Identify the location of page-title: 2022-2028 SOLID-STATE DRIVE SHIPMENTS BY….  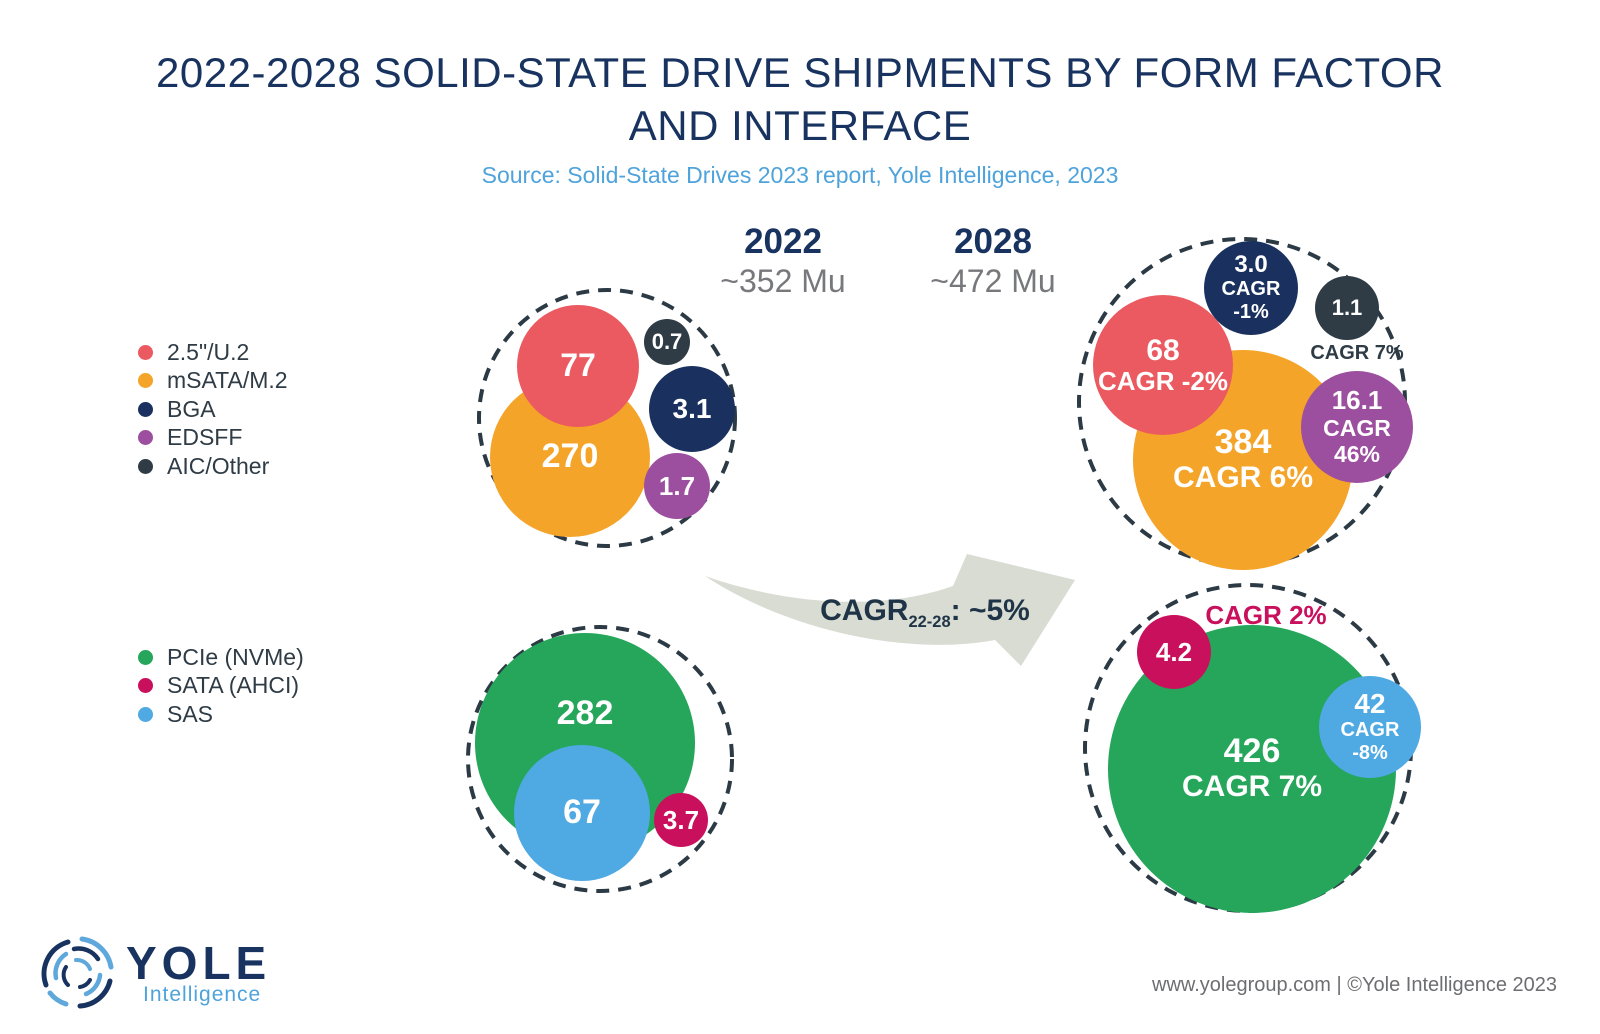
(800, 99).